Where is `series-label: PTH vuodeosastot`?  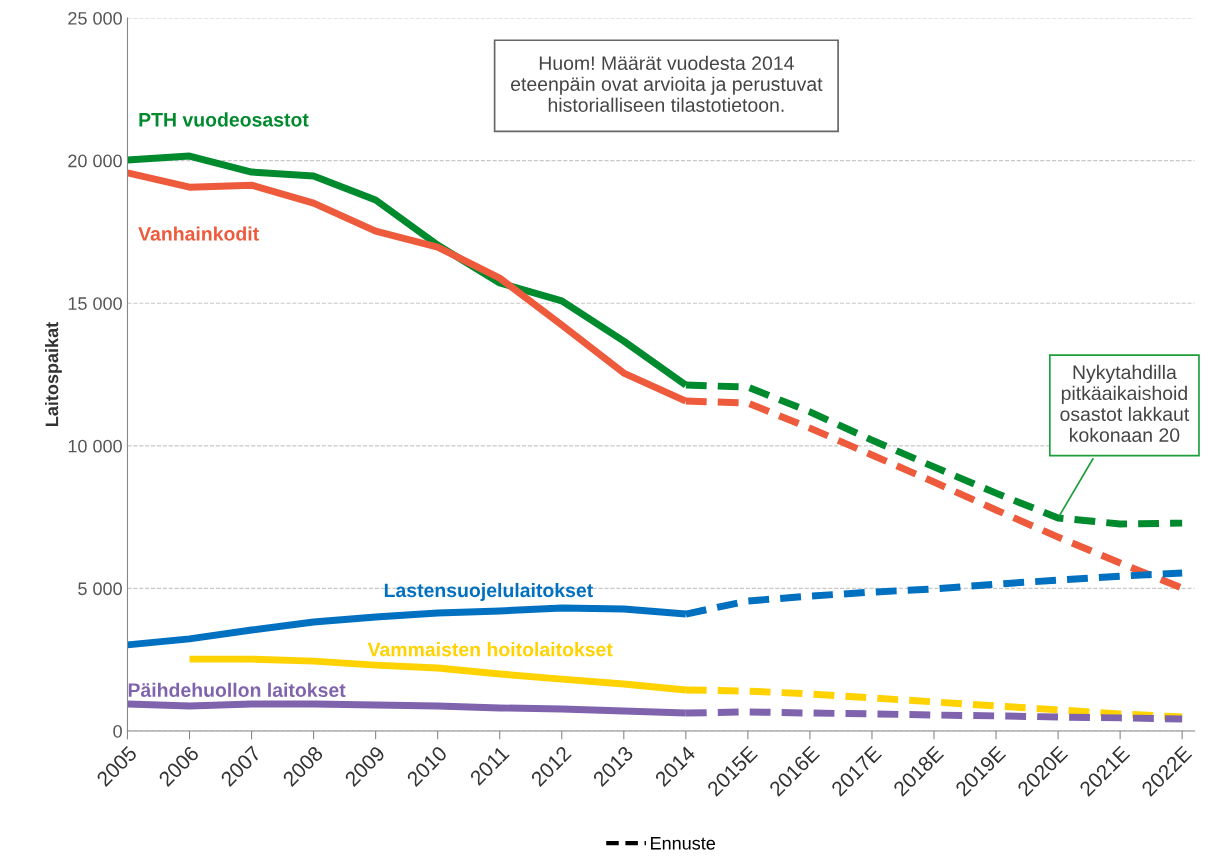
series-label: PTH vuodeosastot is located at coordinates (224, 119).